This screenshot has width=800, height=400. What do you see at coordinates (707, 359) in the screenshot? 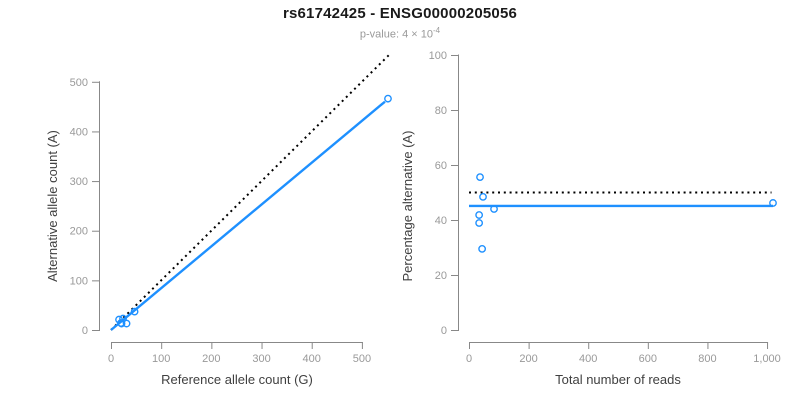
I see `x-tick-label: 800` at bounding box center [707, 359].